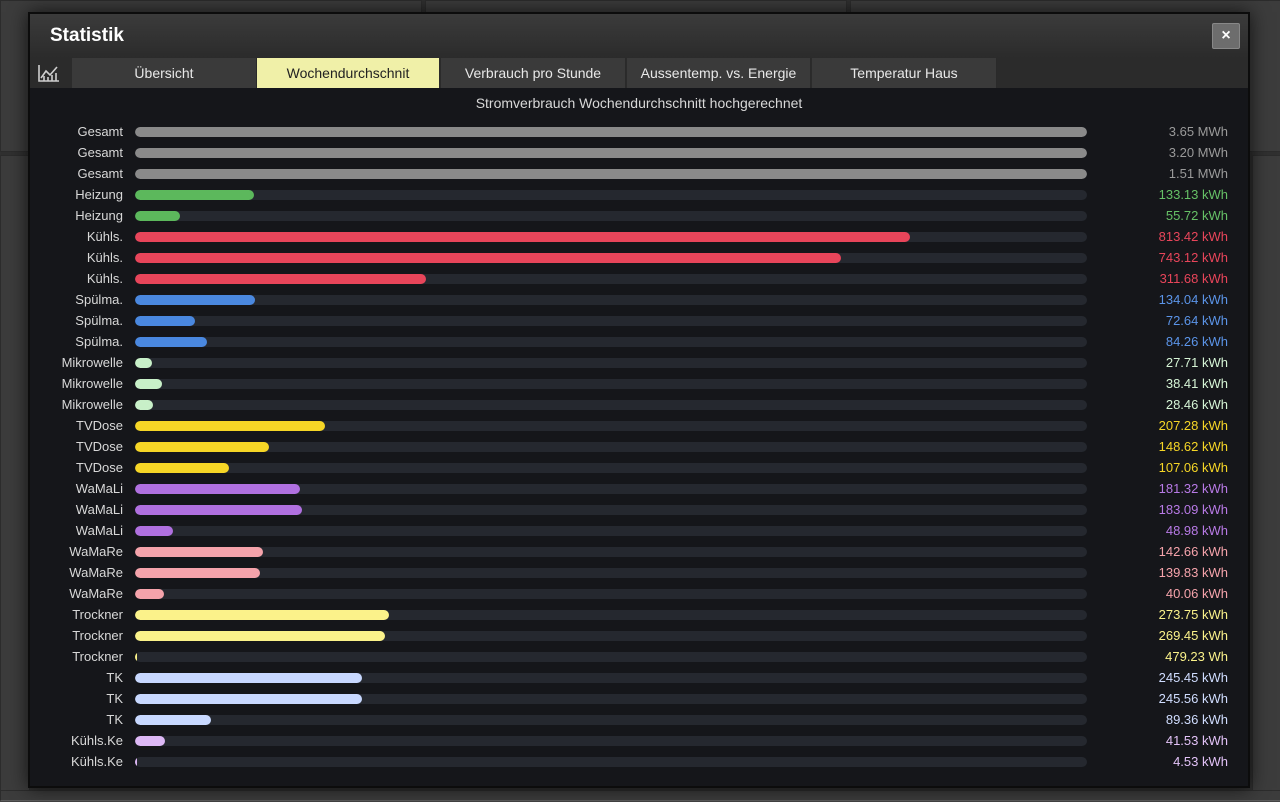 Image resolution: width=1280 pixels, height=802 pixels. Describe the element at coordinates (87, 35) in the screenshot. I see `dialog-title: Statistik` at that location.